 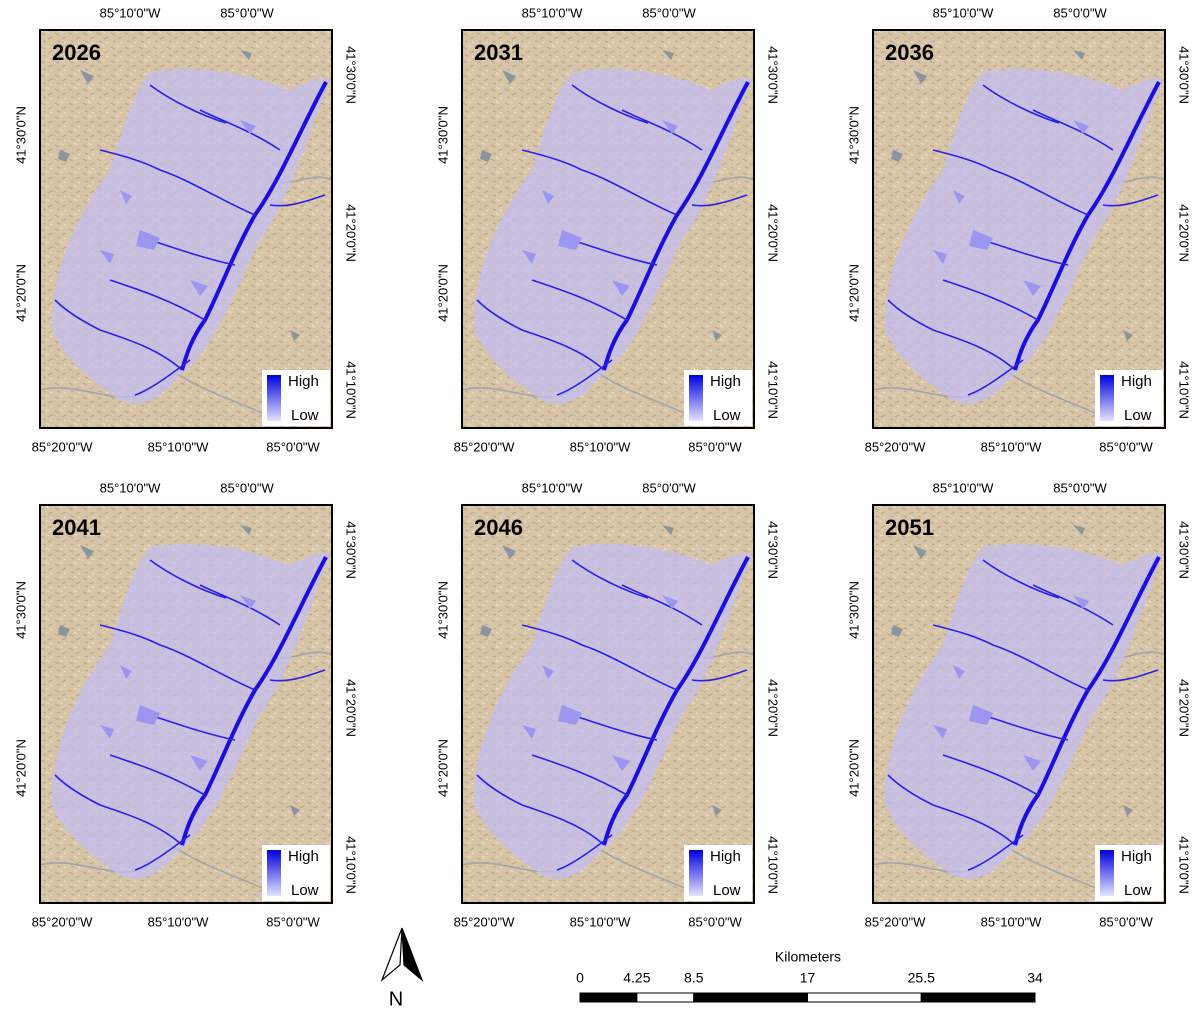 What do you see at coordinates (580, 978) in the screenshot?
I see `scale-tick-label: 0` at bounding box center [580, 978].